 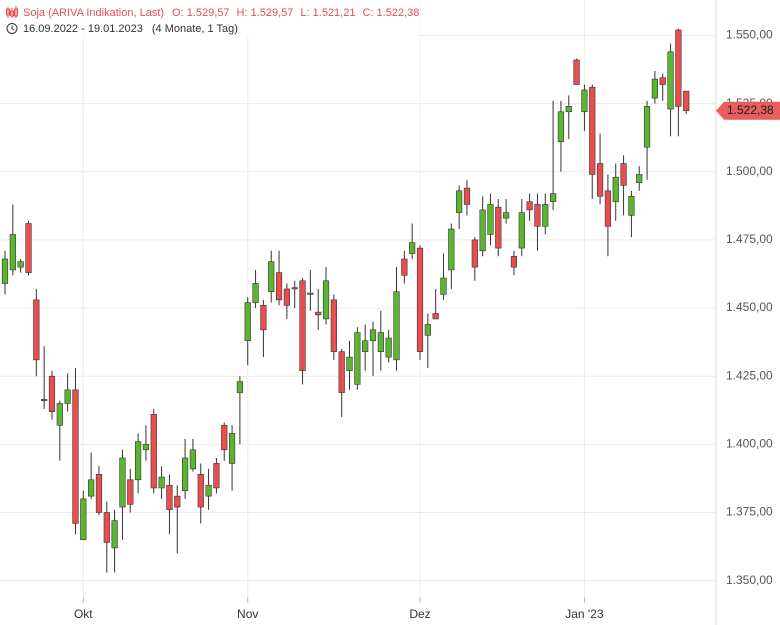 What do you see at coordinates (93, 13) in the screenshot?
I see `chart-title: Soja (ARIVA Indikation, Last)` at bounding box center [93, 13].